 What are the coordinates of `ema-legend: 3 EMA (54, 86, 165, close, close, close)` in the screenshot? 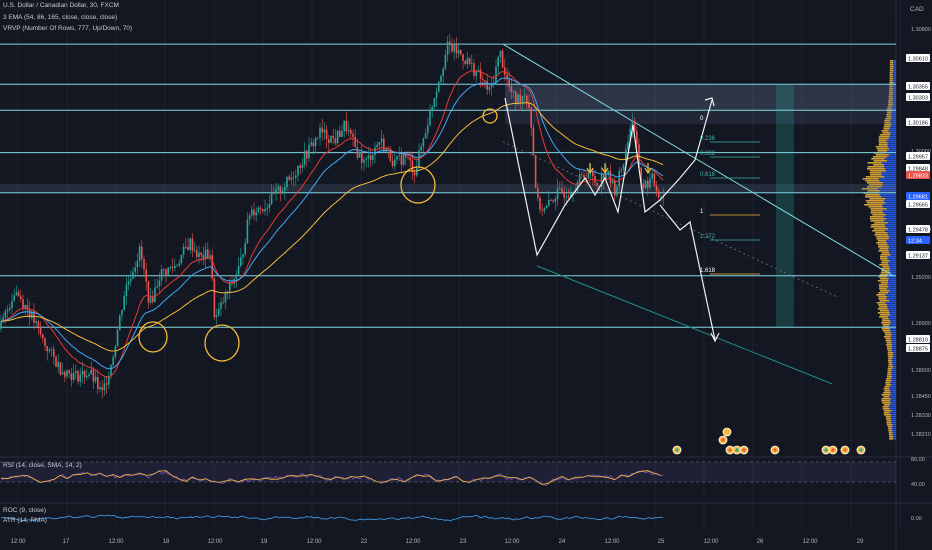 It's located at (60, 17).